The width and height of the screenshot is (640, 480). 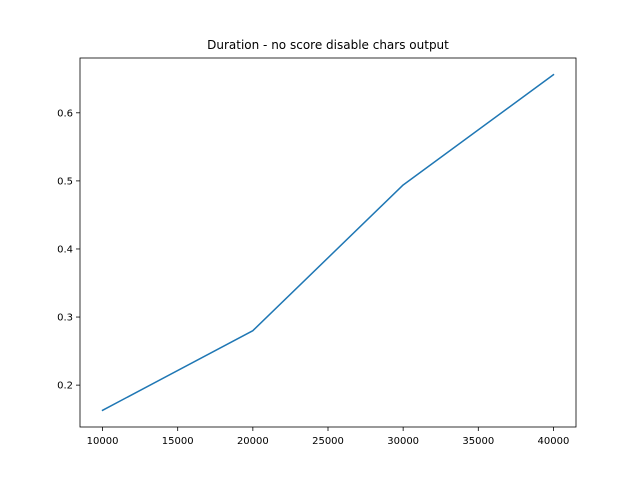 What do you see at coordinates (178, 441) in the screenshot?
I see `x-tick-label: 15000` at bounding box center [178, 441].